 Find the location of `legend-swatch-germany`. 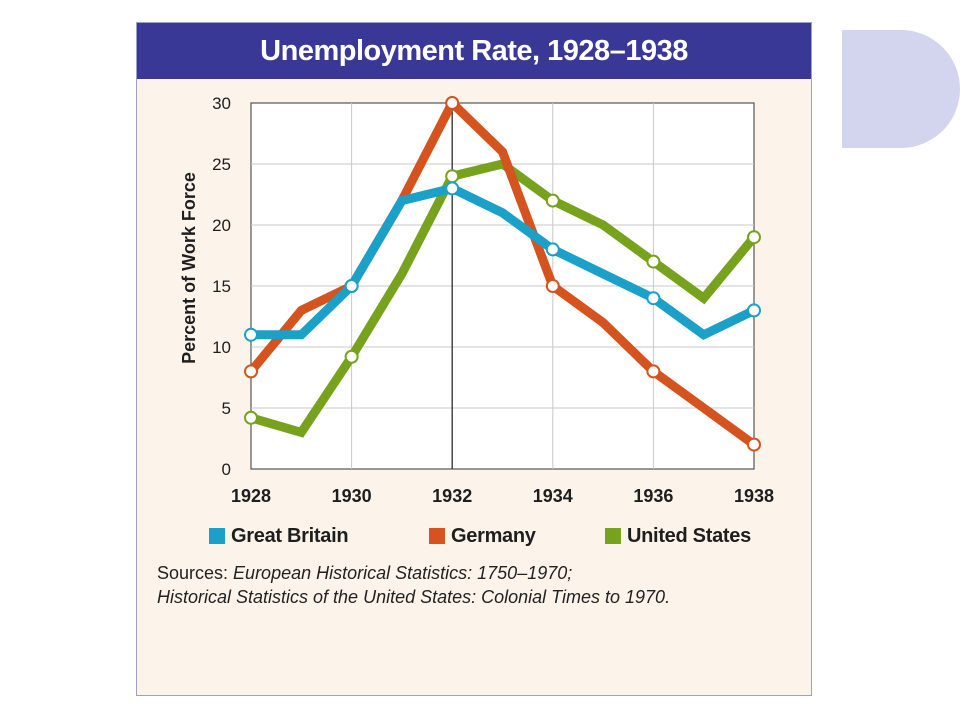

legend-swatch-germany is located at coordinates (437, 536).